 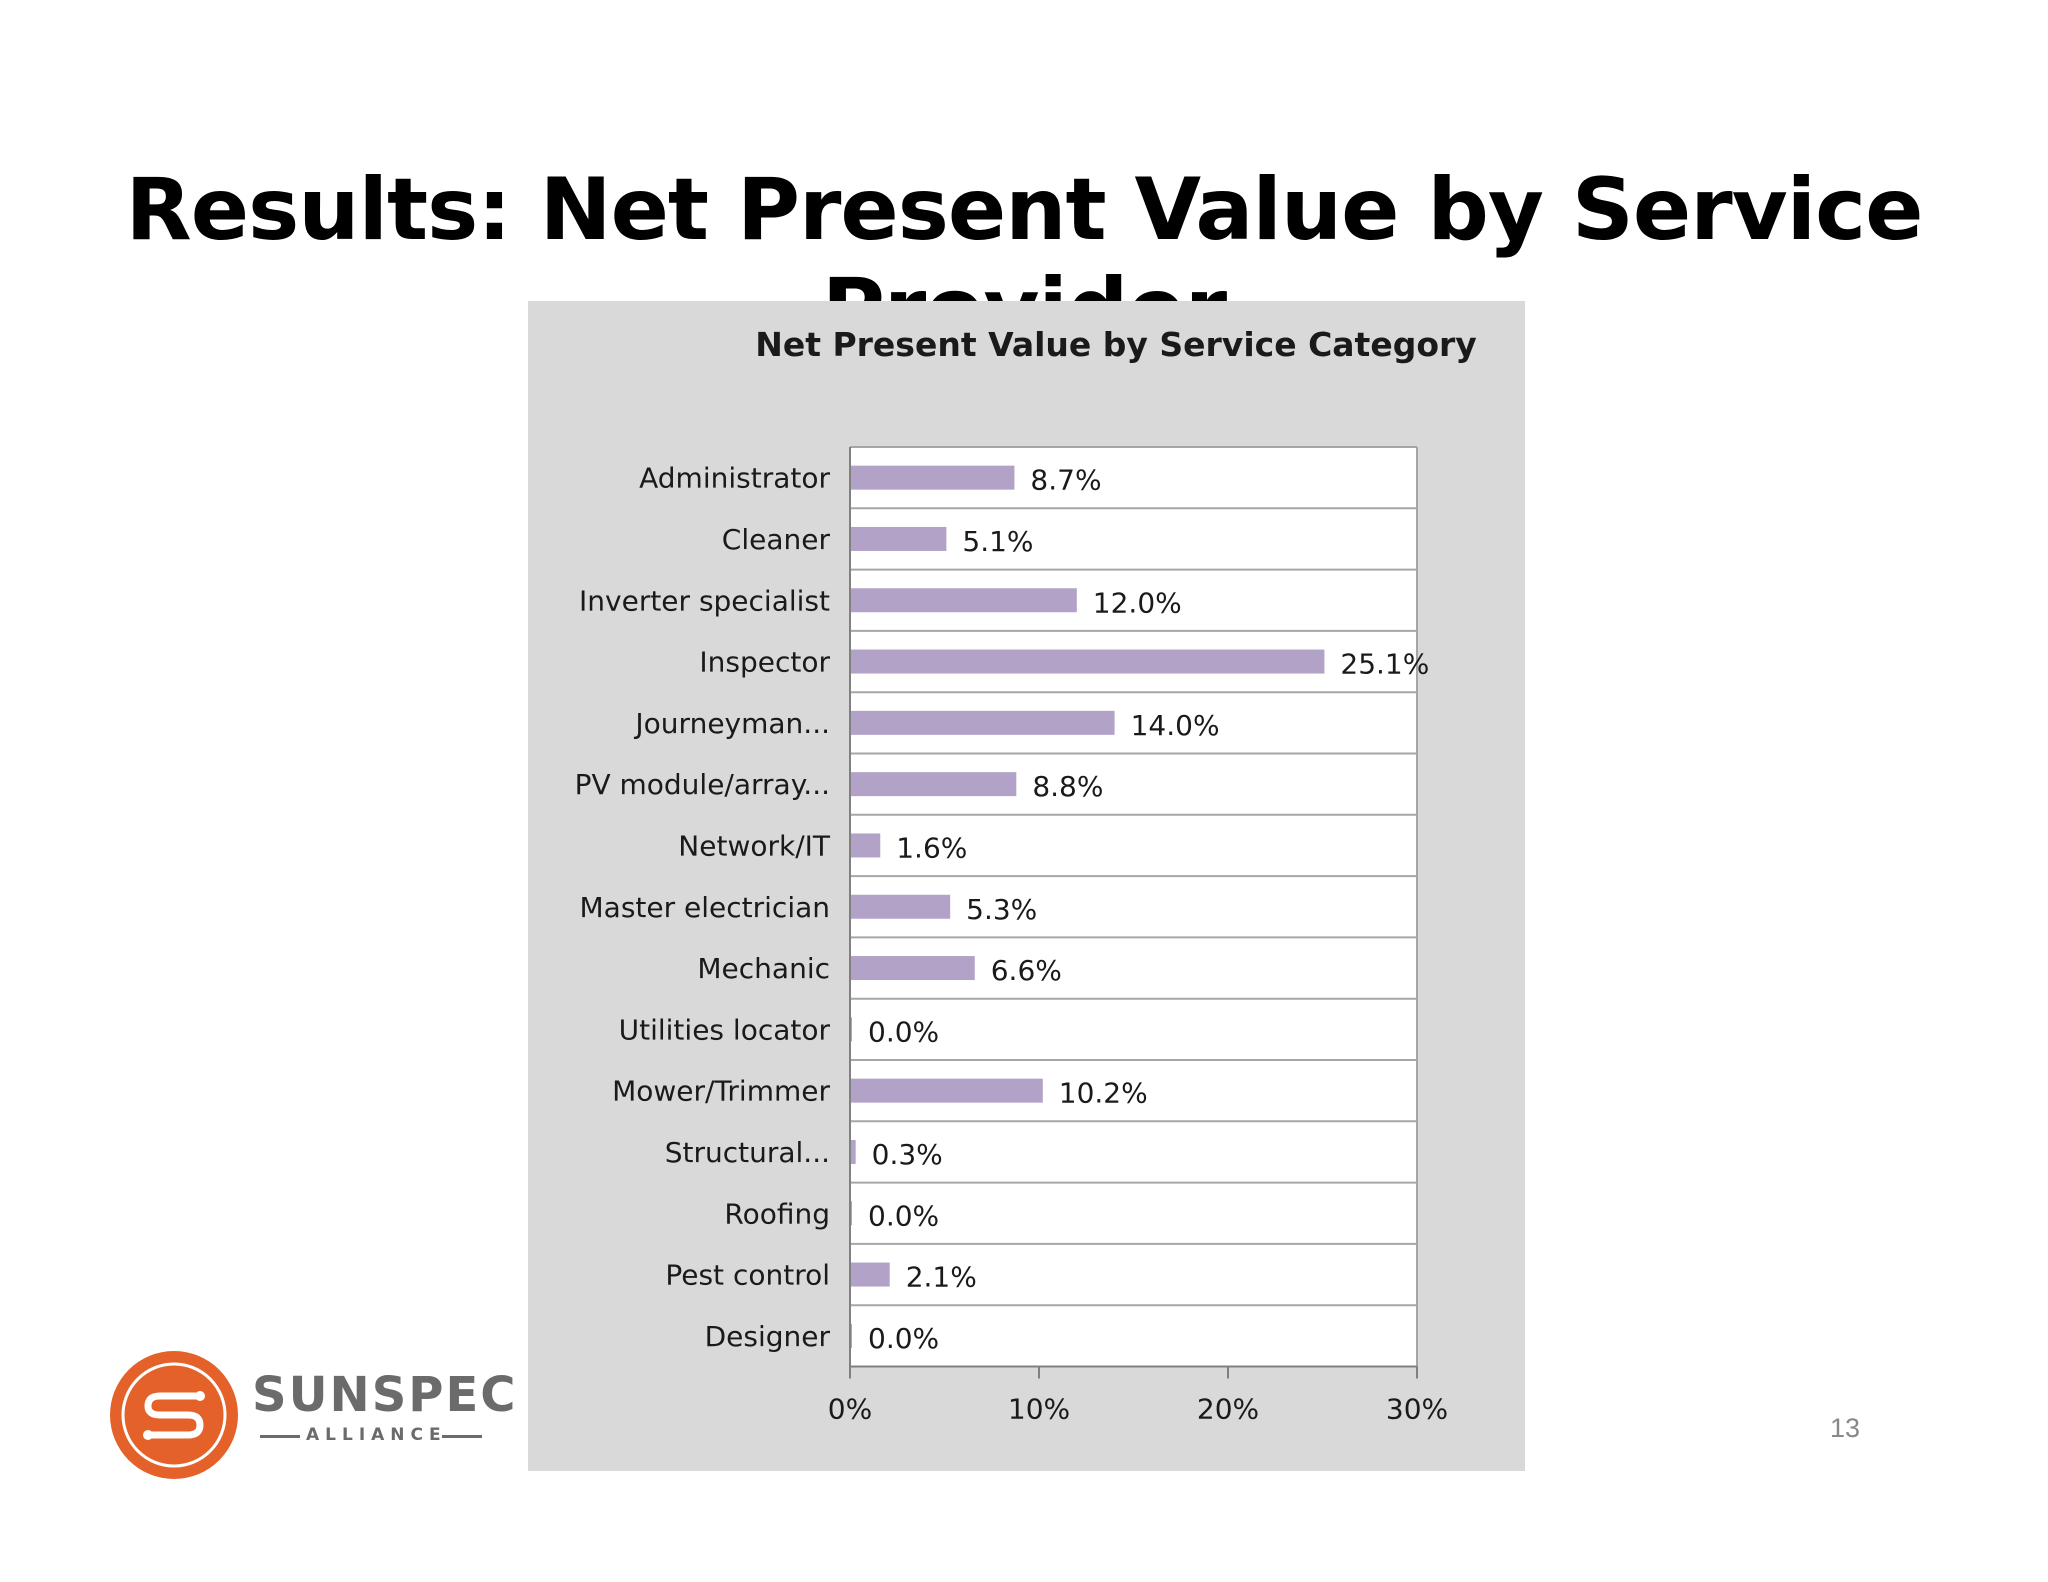 I want to click on chart-title: Net Present Value by Service Category, so click(x=1116, y=344).